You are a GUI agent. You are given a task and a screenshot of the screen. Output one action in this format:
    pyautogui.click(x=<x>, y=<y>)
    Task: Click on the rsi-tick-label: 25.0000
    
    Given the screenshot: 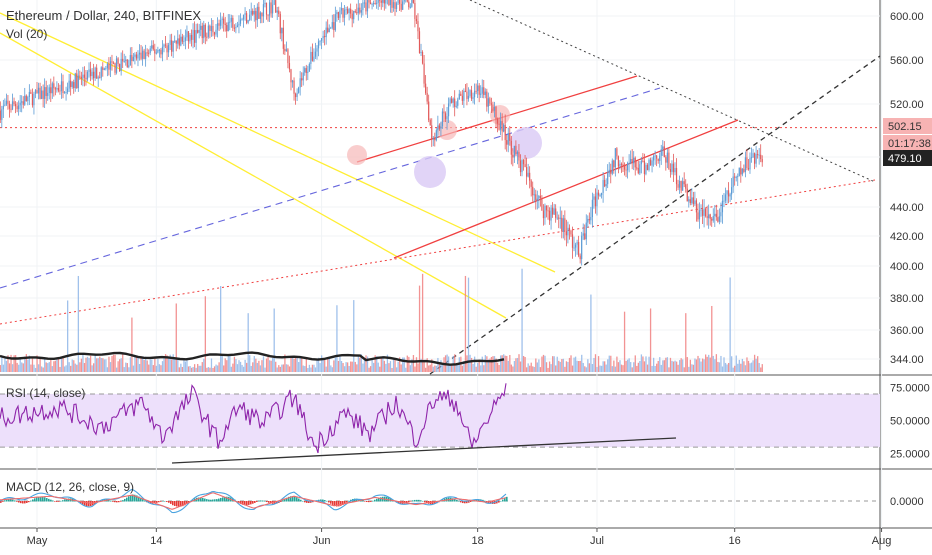 What is the action you would take?
    pyautogui.click(x=910, y=455)
    